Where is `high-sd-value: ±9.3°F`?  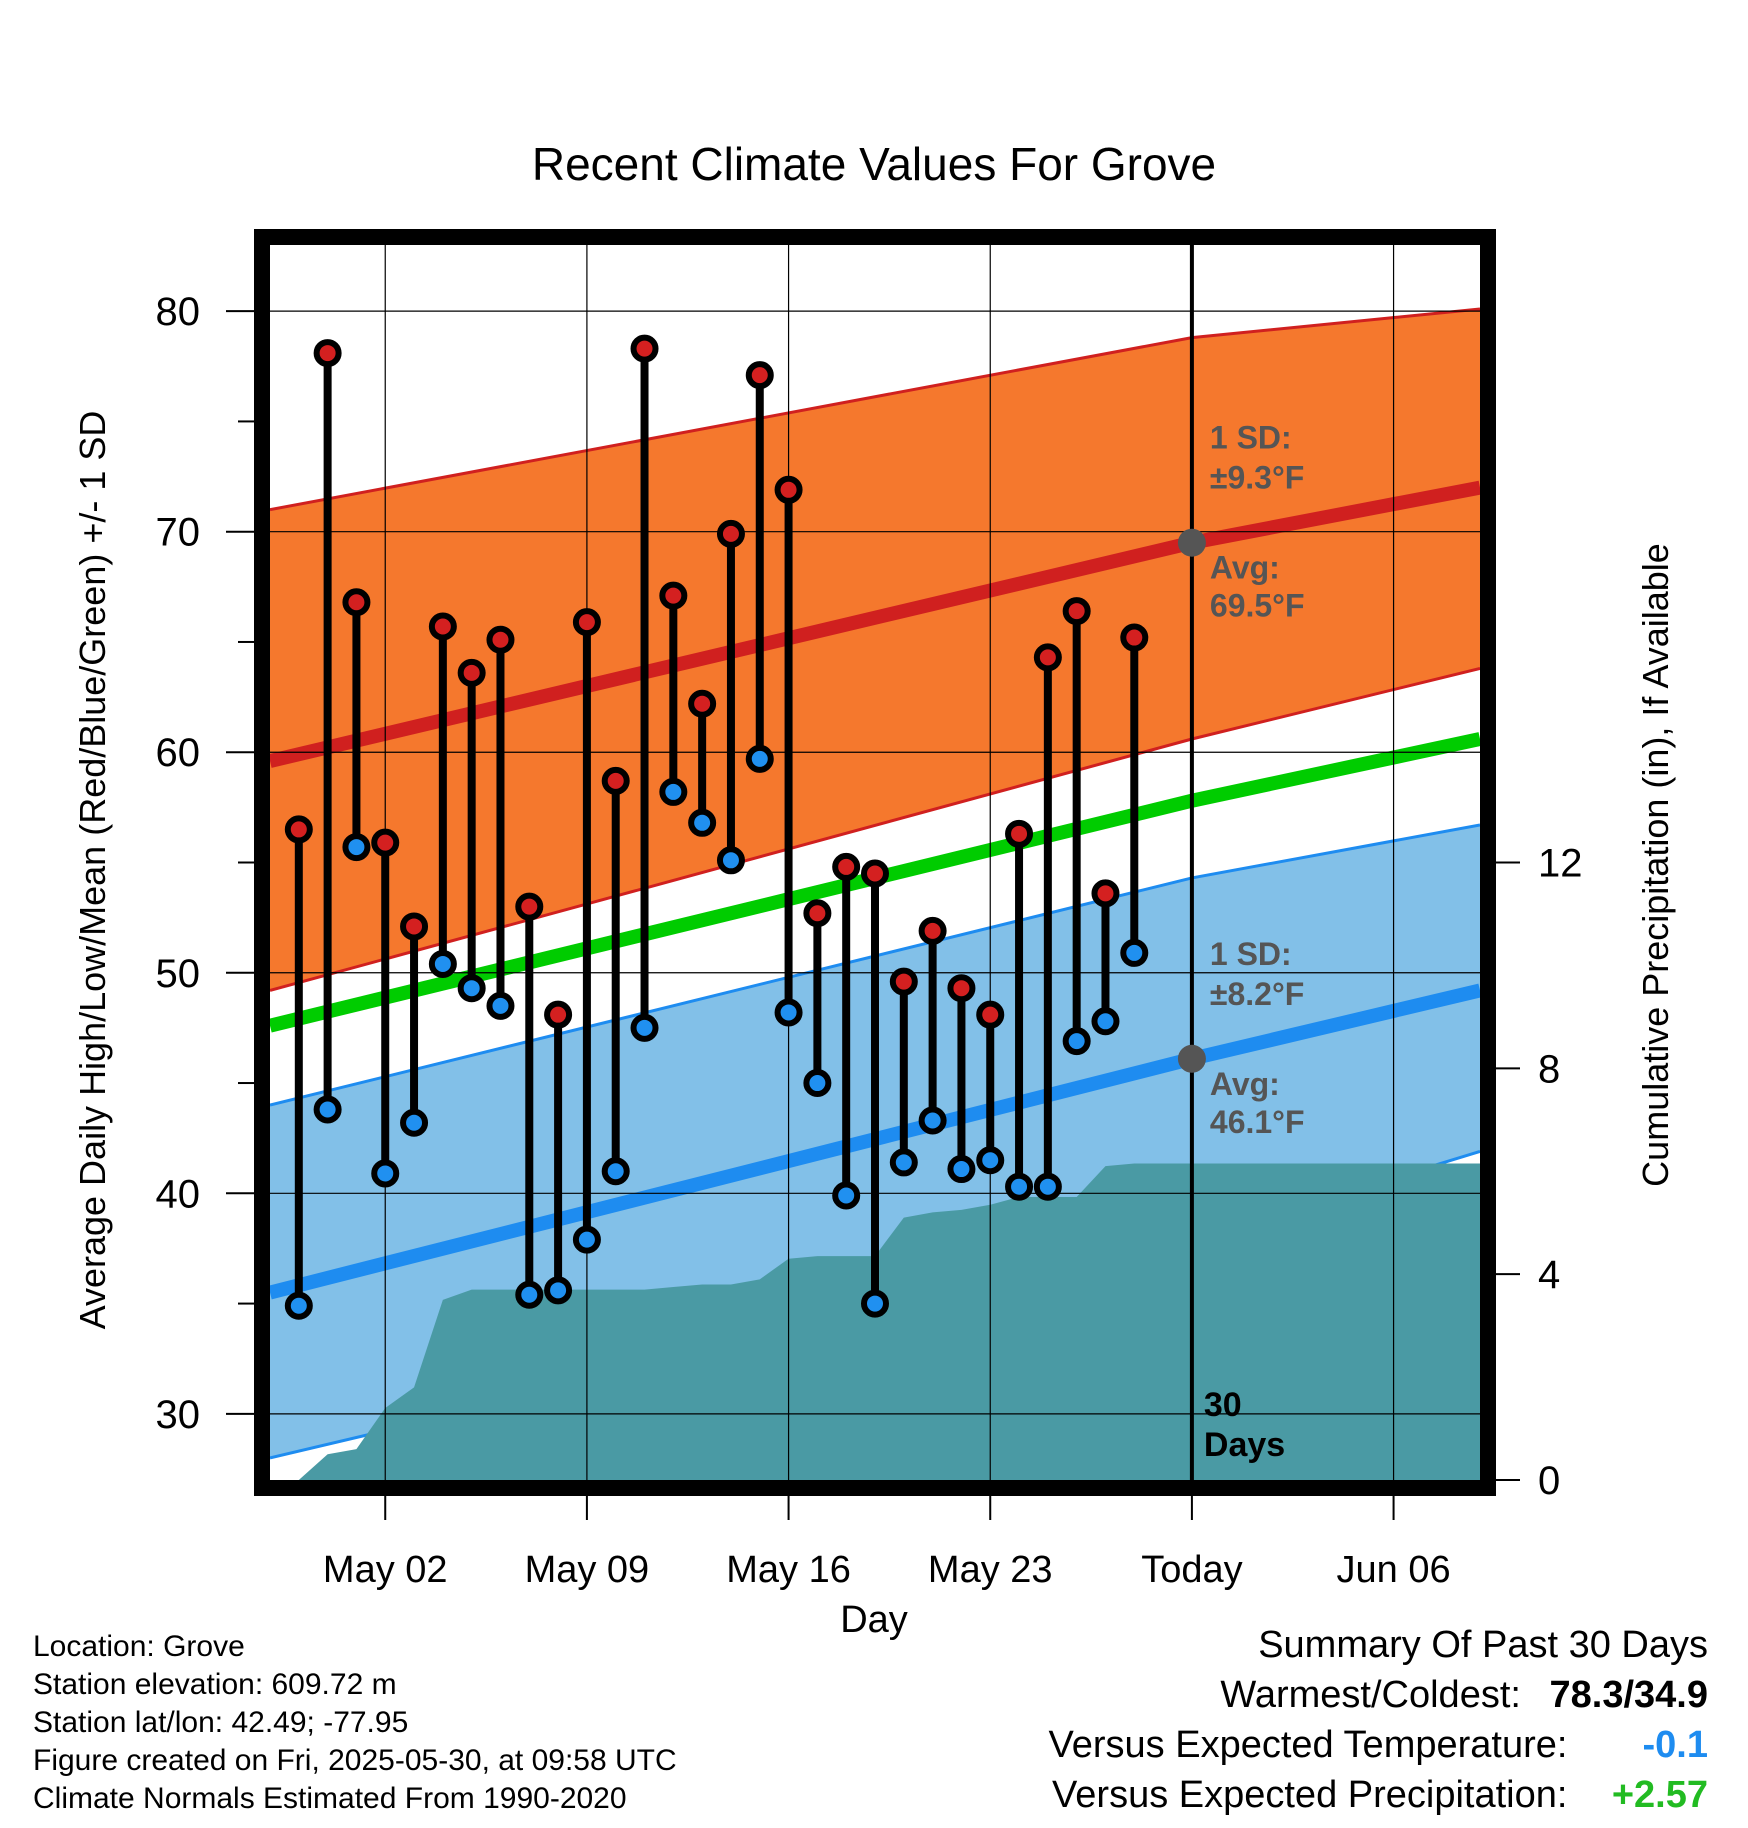
high-sd-value: ±9.3°F is located at coordinates (1257, 478).